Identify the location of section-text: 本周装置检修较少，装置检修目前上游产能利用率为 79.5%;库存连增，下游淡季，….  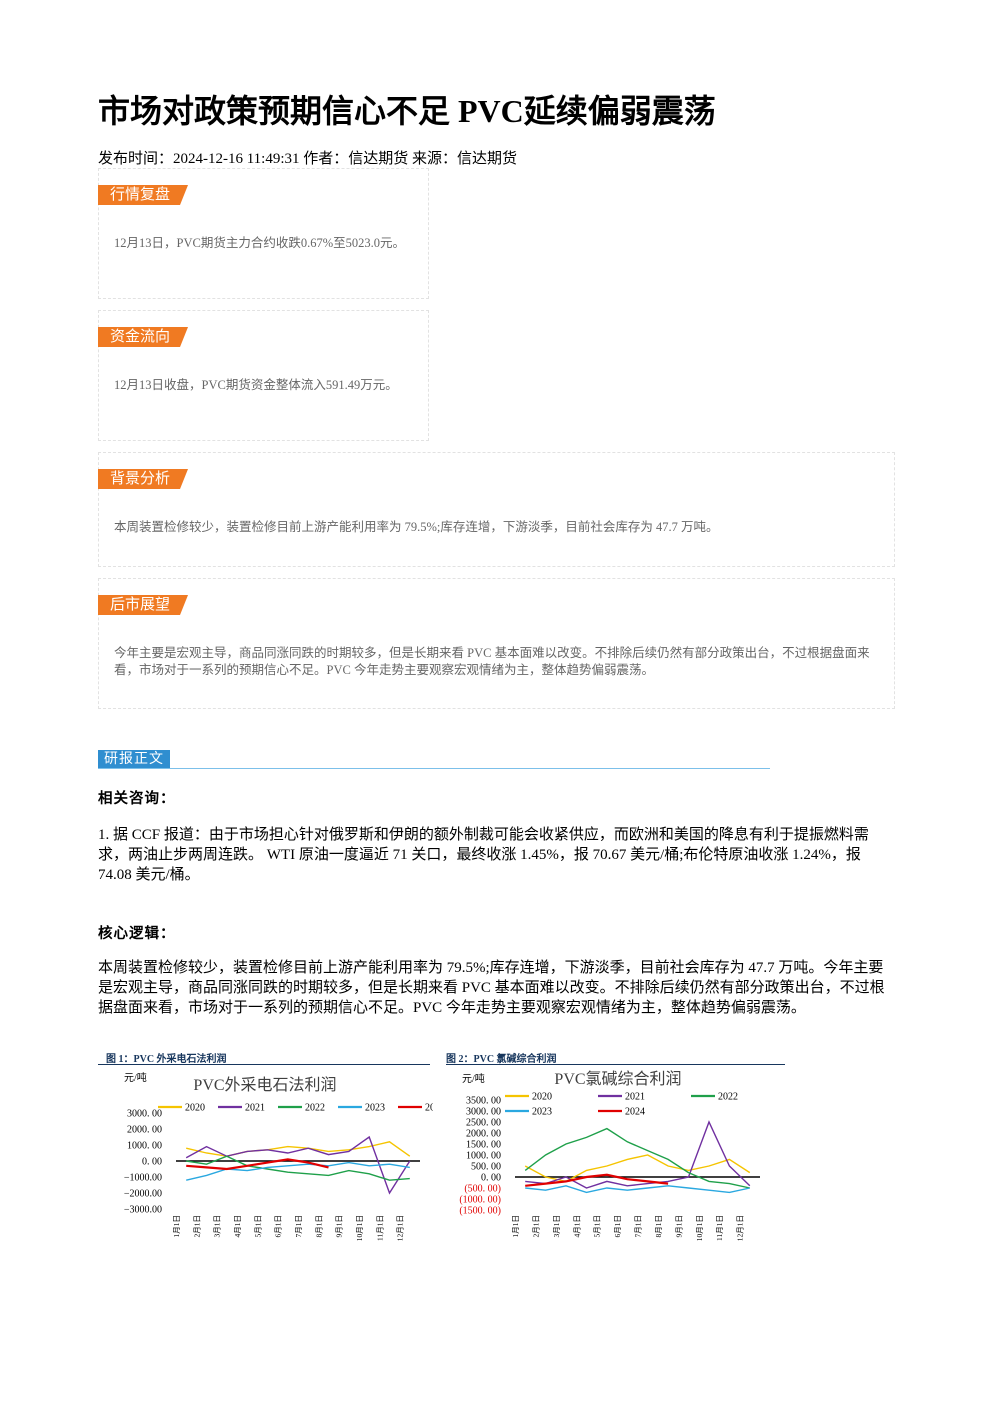
(416, 527).